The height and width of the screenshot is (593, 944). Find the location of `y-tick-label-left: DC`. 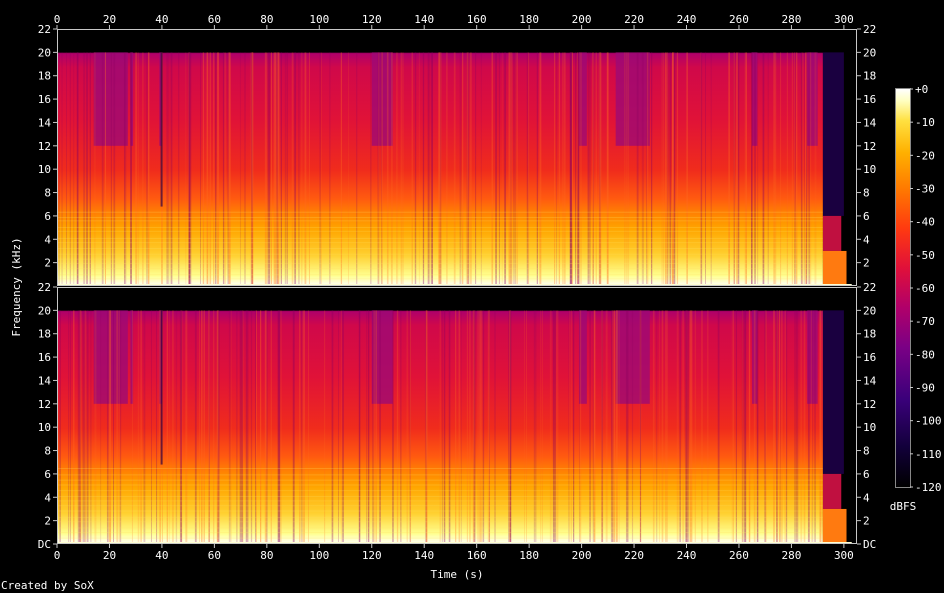

y-tick-label-left: DC is located at coordinates (44, 544).